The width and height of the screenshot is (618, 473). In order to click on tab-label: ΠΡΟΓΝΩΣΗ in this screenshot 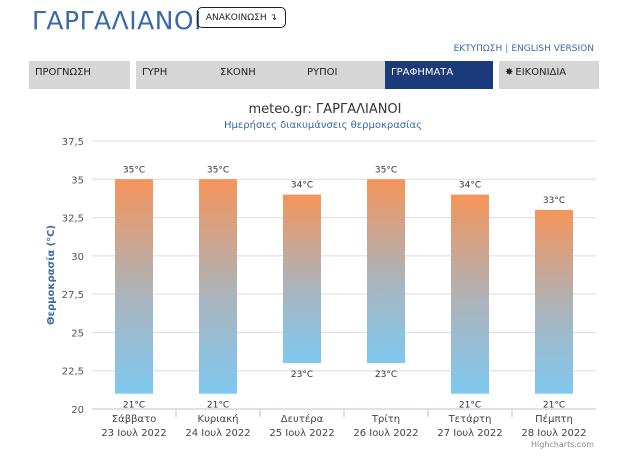, I will do `click(63, 72)`.